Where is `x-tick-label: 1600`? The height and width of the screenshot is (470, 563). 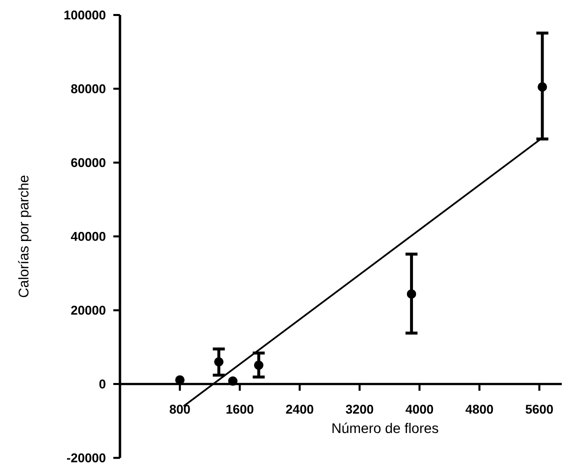 x-tick-label: 1600 is located at coordinates (240, 409).